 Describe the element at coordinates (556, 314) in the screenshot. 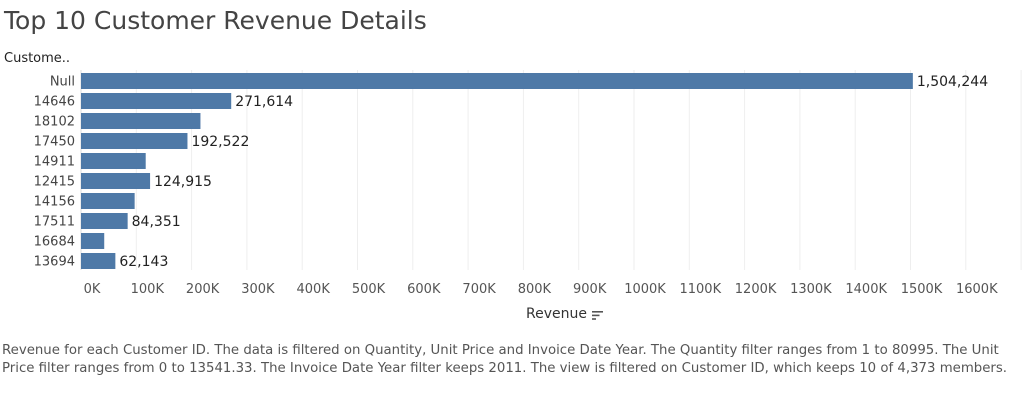

I see `x-axis-title: Revenue` at that location.